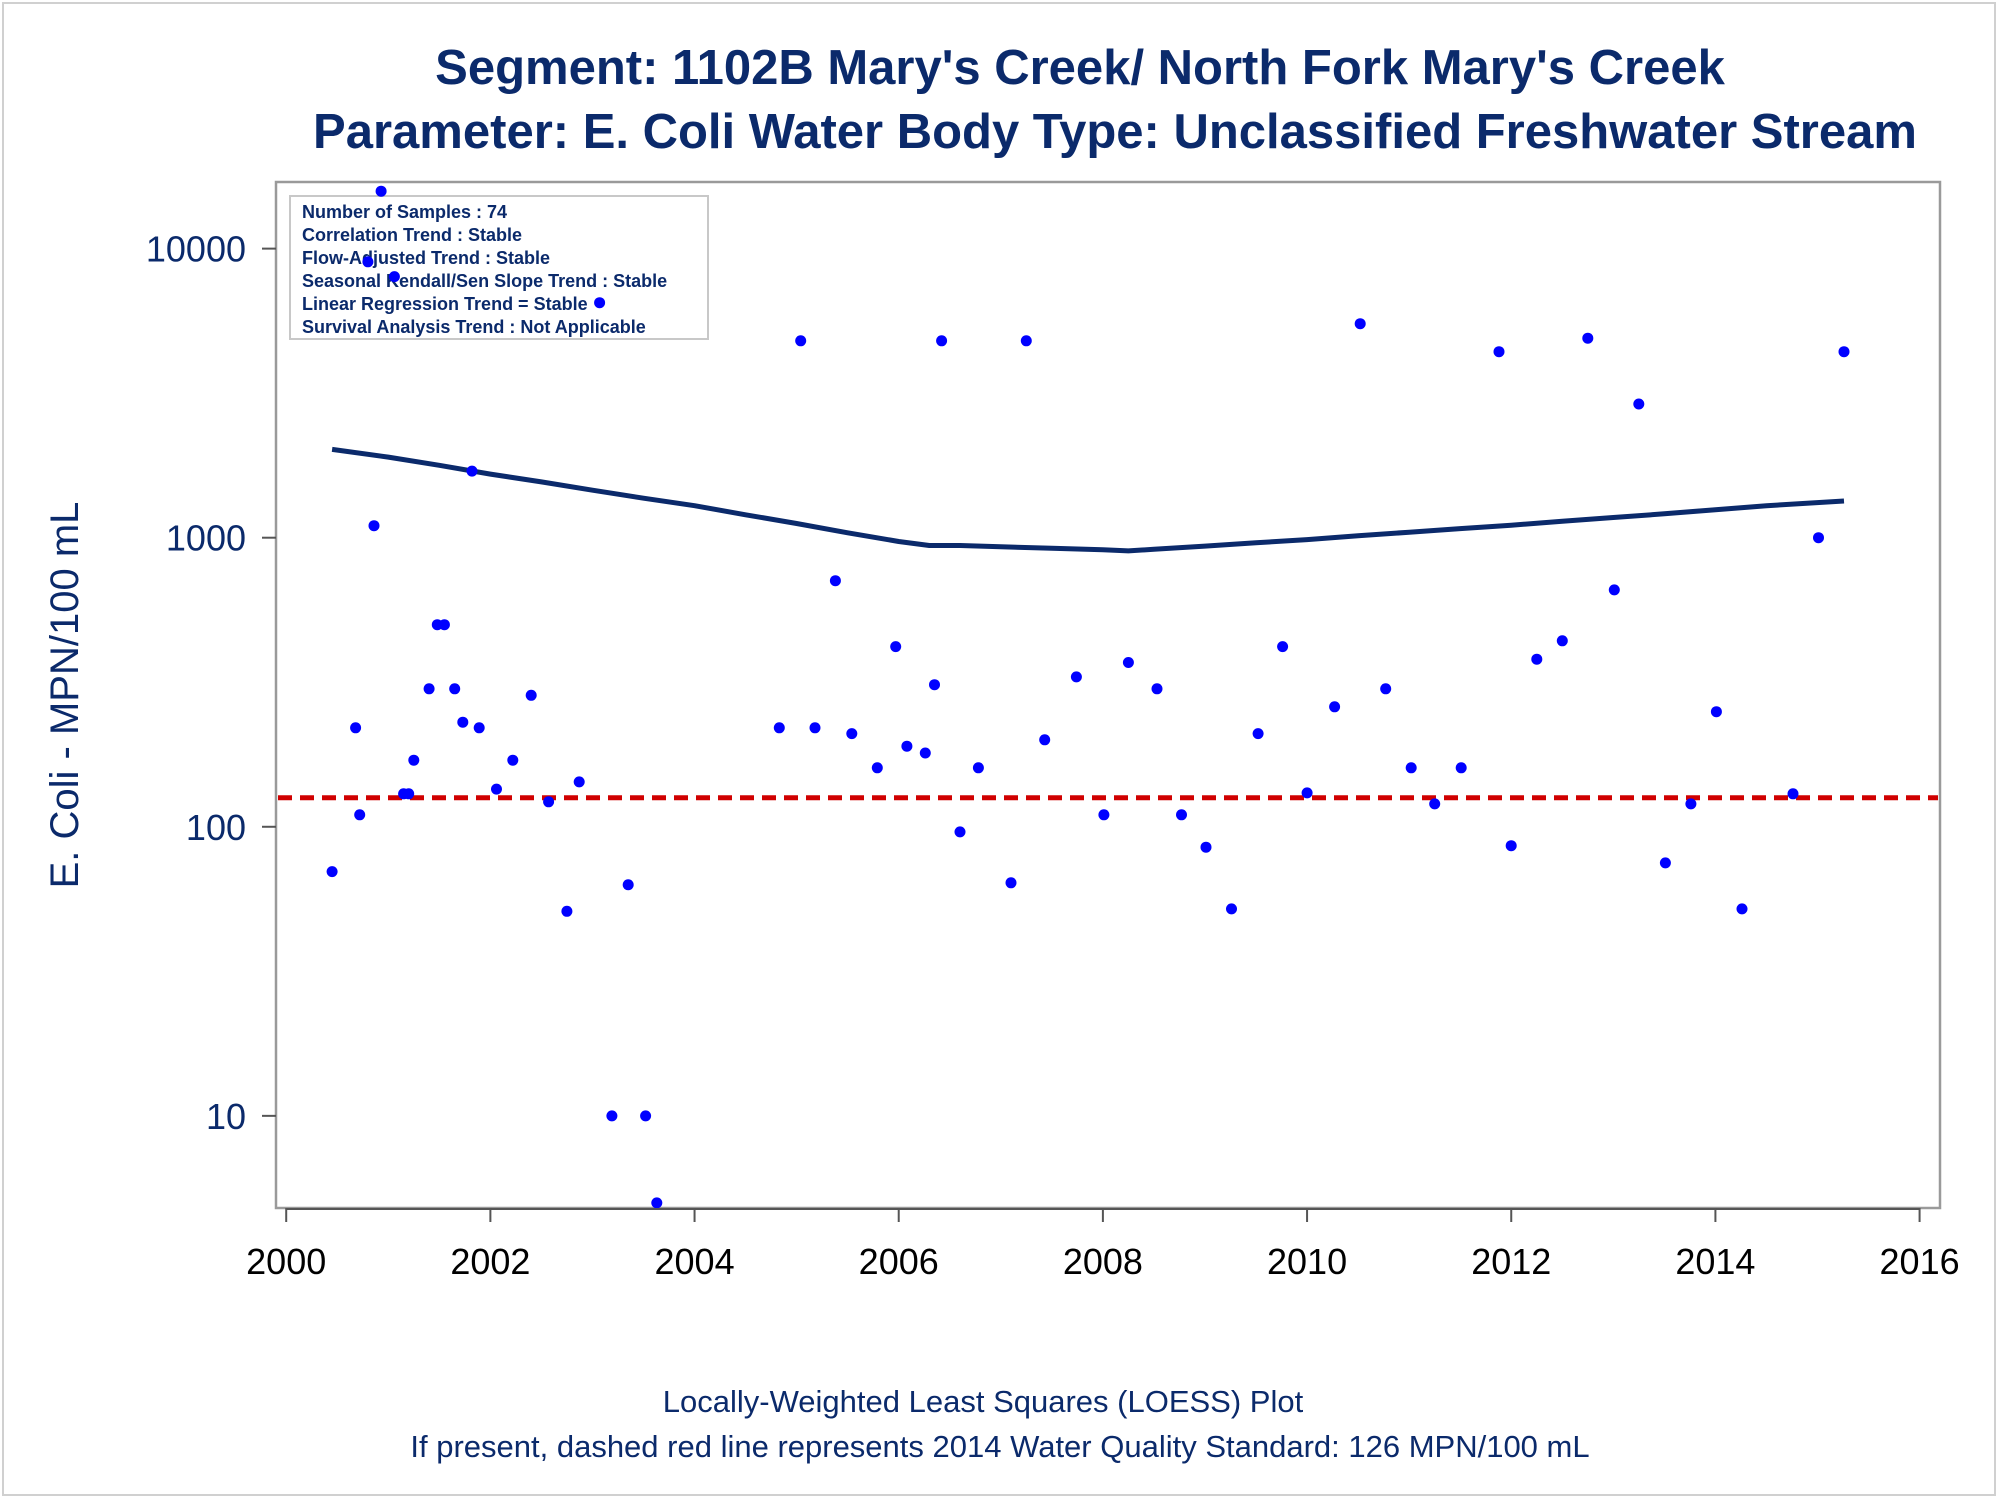  I want to click on y-axis: 10 100 1000 10000, so click(211, 683).